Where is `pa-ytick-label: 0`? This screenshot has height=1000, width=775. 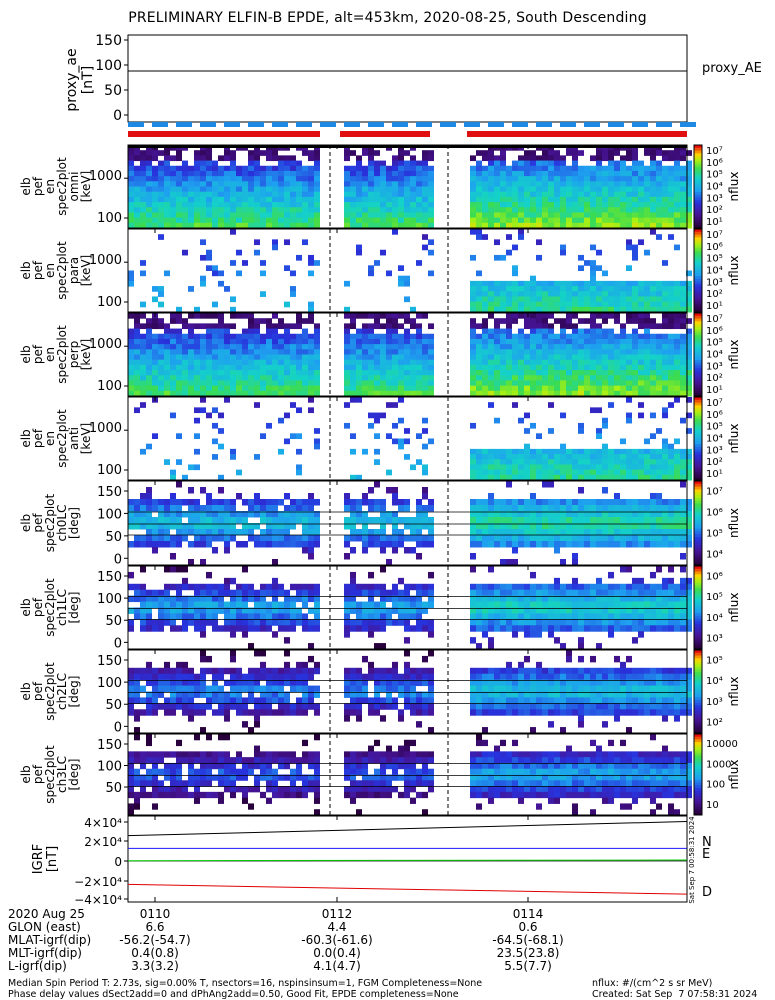
pa-ytick-label: 0 is located at coordinates (118, 643).